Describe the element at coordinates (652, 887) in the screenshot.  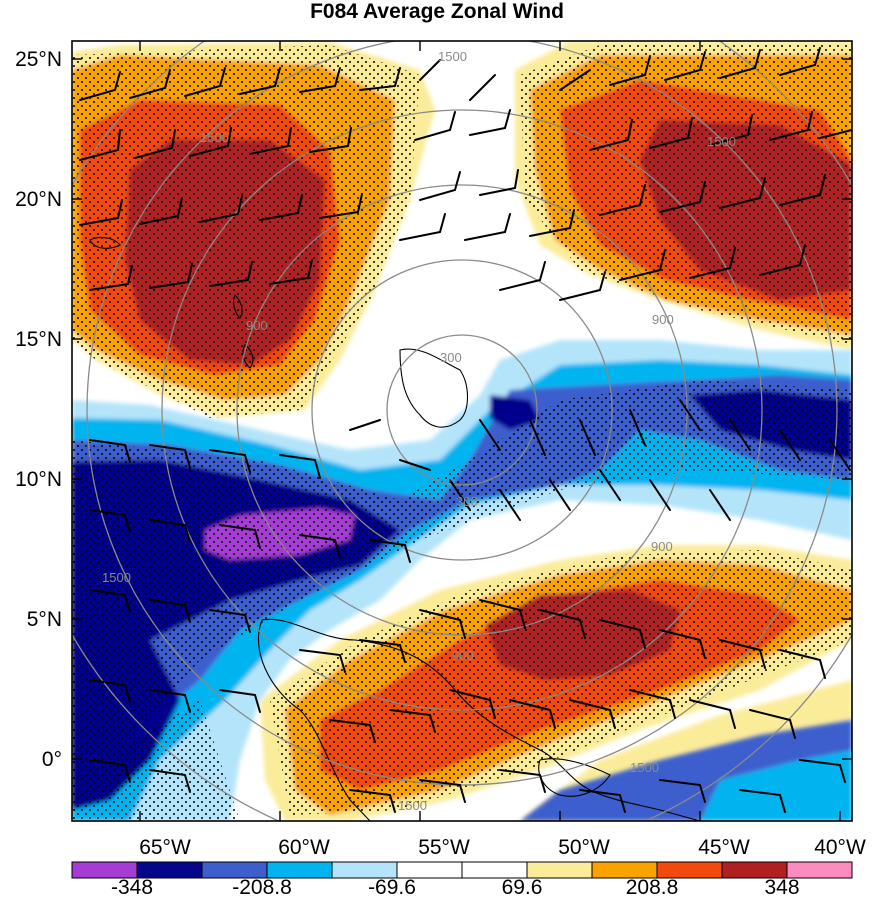
I see `colorbar-label: 208.8` at that location.